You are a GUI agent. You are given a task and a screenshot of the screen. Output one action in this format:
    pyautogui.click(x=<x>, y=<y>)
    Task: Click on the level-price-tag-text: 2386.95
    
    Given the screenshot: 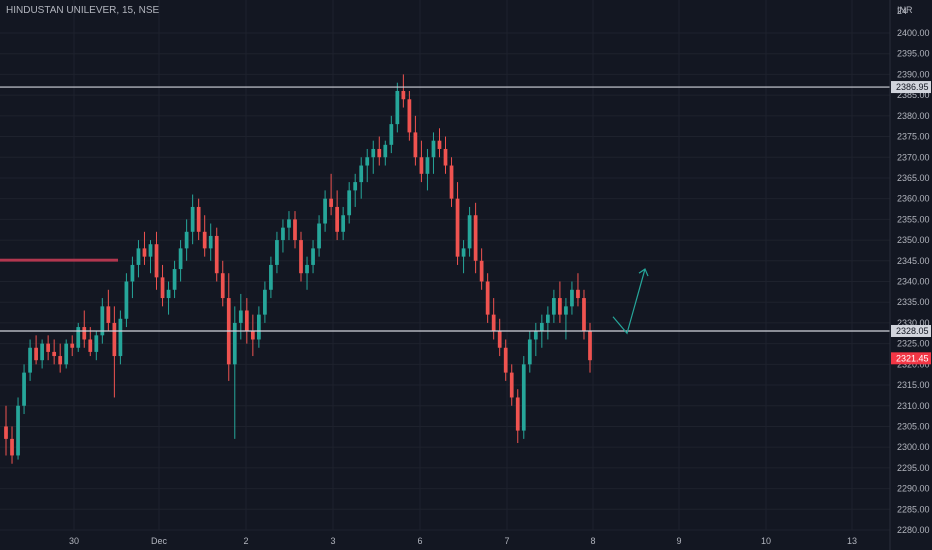 What is the action you would take?
    pyautogui.click(x=912, y=87)
    